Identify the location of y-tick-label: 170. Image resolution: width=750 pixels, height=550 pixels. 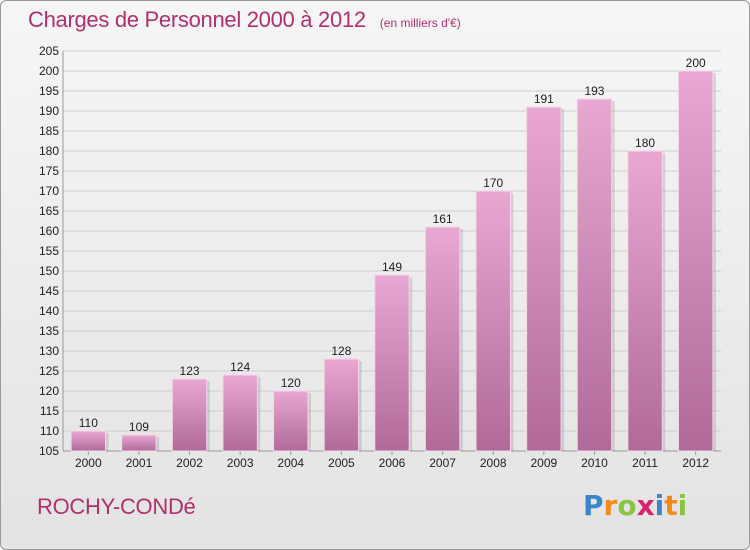
(49, 191).